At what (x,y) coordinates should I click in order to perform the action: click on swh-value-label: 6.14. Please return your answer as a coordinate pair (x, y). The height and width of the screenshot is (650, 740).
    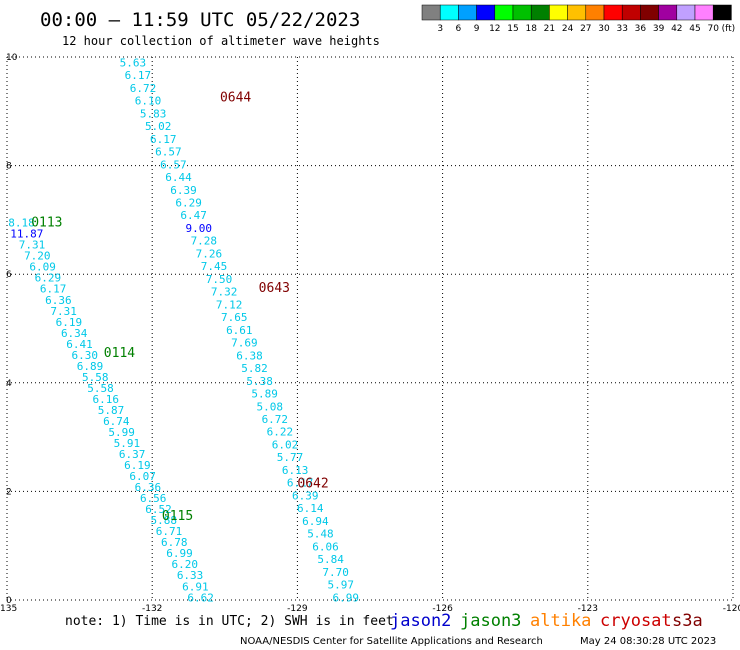
    Looking at the image, I should click on (310, 508).